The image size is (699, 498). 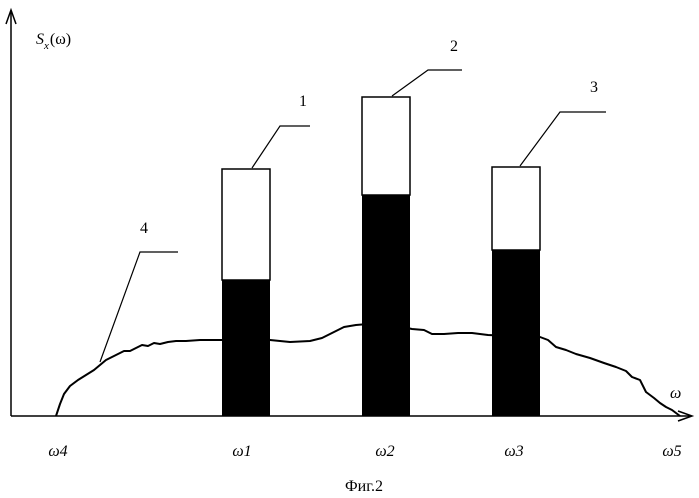 What do you see at coordinates (454, 46) in the screenshot?
I see `callout-2: 2` at bounding box center [454, 46].